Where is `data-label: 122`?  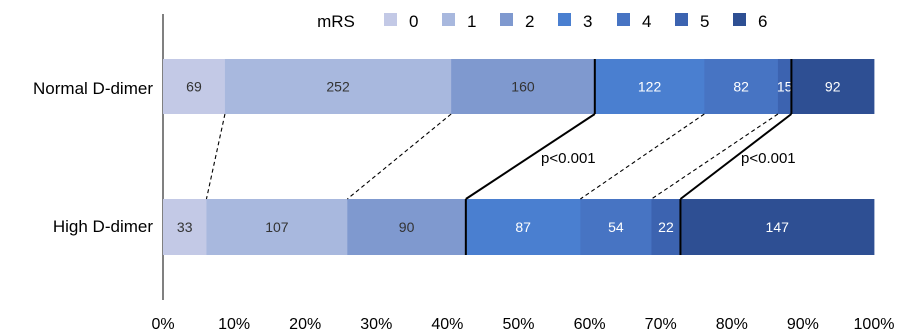
data-label: 122 is located at coordinates (650, 87).